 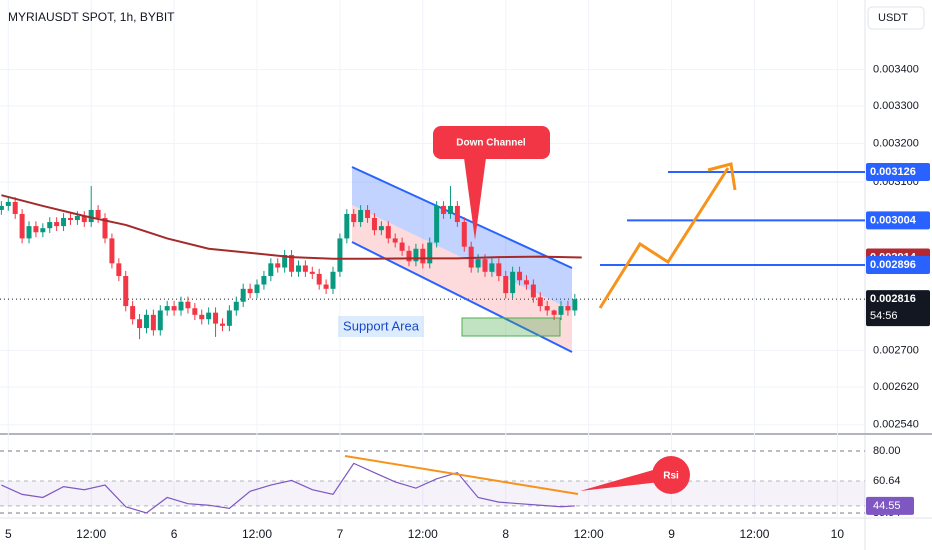 I want to click on channel-line, so click(x=462, y=297).